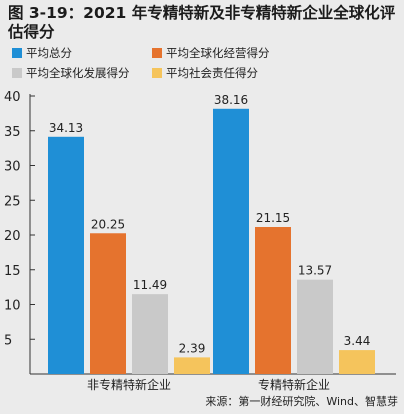 The image size is (404, 414). I want to click on data-label: 13.57, so click(315, 271).